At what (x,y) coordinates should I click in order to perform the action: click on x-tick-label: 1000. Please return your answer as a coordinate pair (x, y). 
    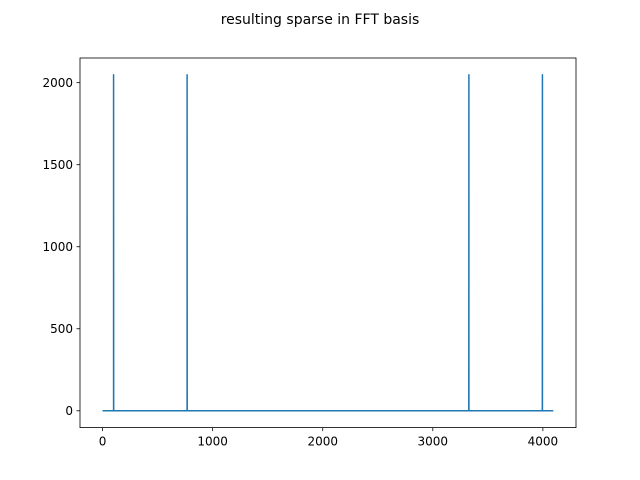
    Looking at the image, I should click on (212, 442).